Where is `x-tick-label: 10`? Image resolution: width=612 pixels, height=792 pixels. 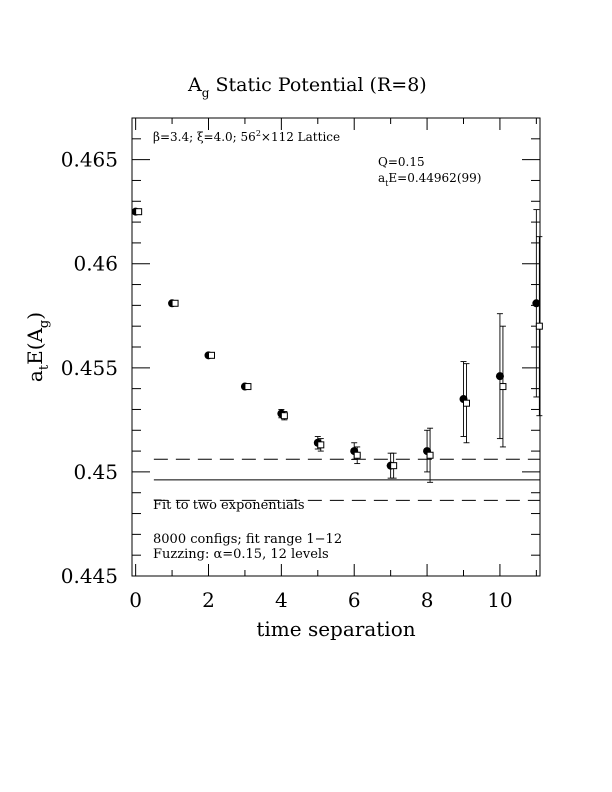 x-tick-label: 10 is located at coordinates (499, 600).